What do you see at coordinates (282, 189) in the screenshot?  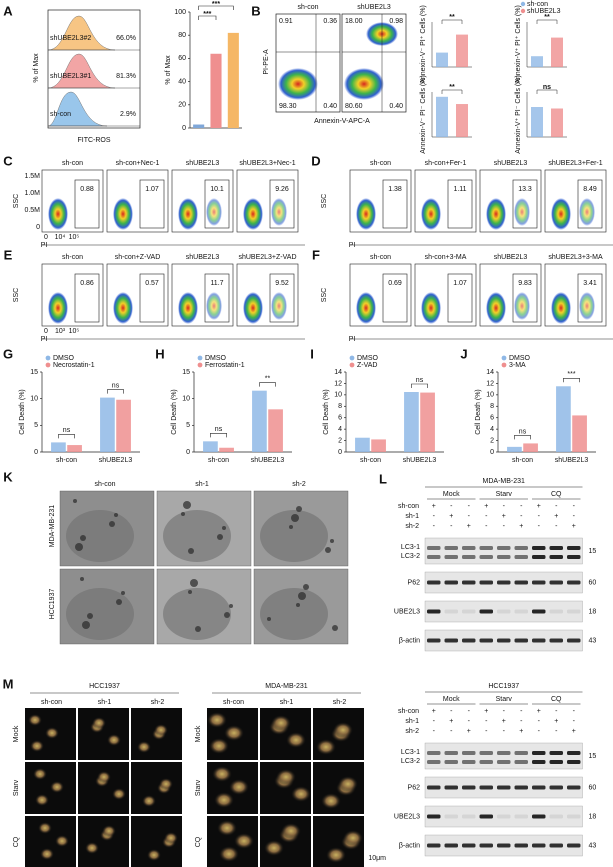 I see `label: 9.26` at bounding box center [282, 189].